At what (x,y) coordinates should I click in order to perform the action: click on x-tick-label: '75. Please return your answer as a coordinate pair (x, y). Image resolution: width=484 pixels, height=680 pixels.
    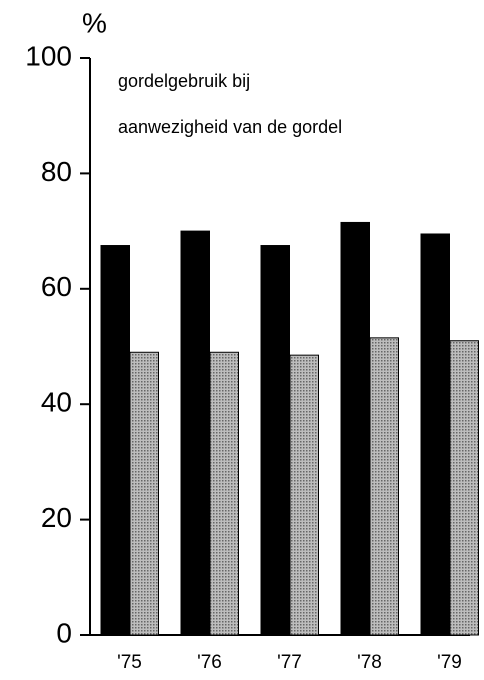
    Looking at the image, I should click on (129, 662).